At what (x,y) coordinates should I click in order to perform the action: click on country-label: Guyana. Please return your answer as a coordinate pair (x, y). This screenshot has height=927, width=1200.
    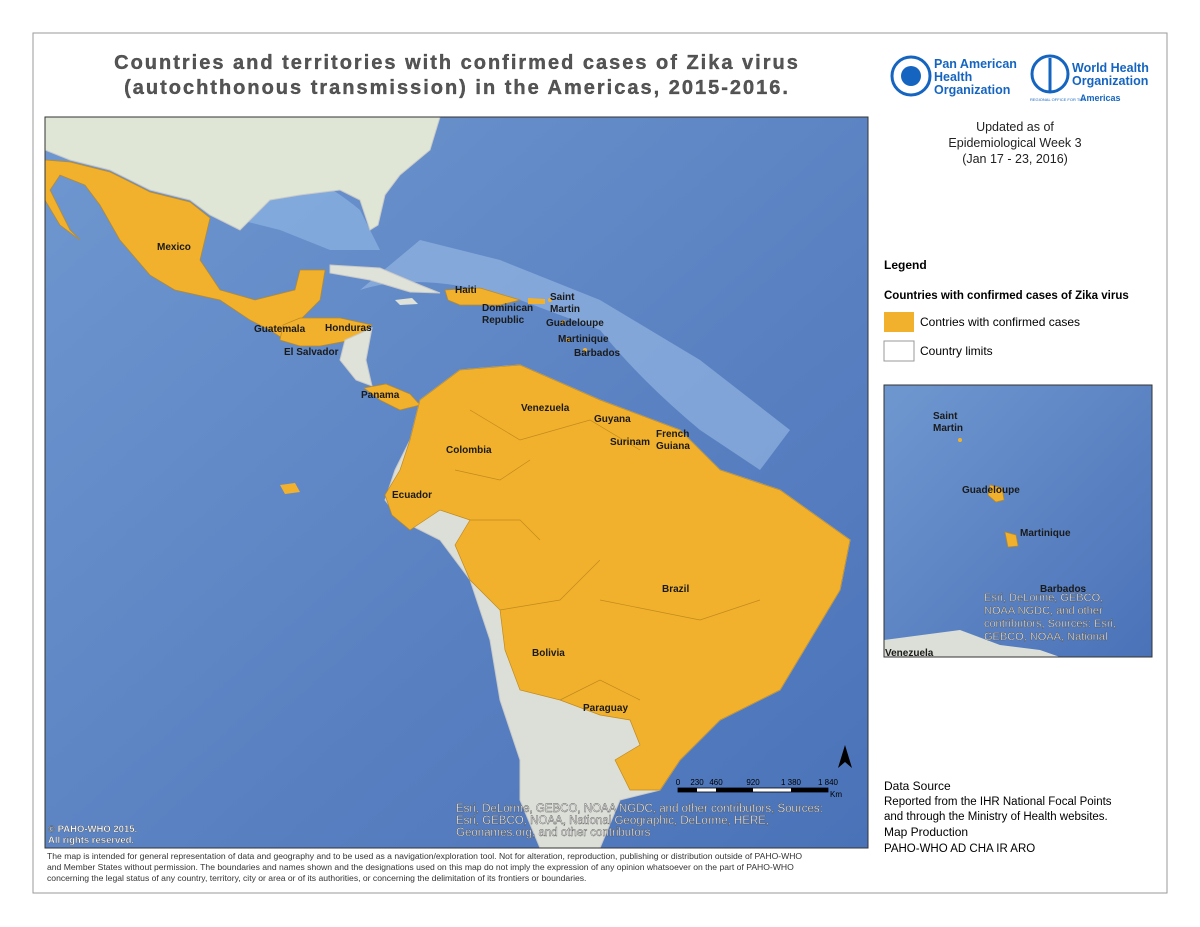
    Looking at the image, I should click on (612, 419).